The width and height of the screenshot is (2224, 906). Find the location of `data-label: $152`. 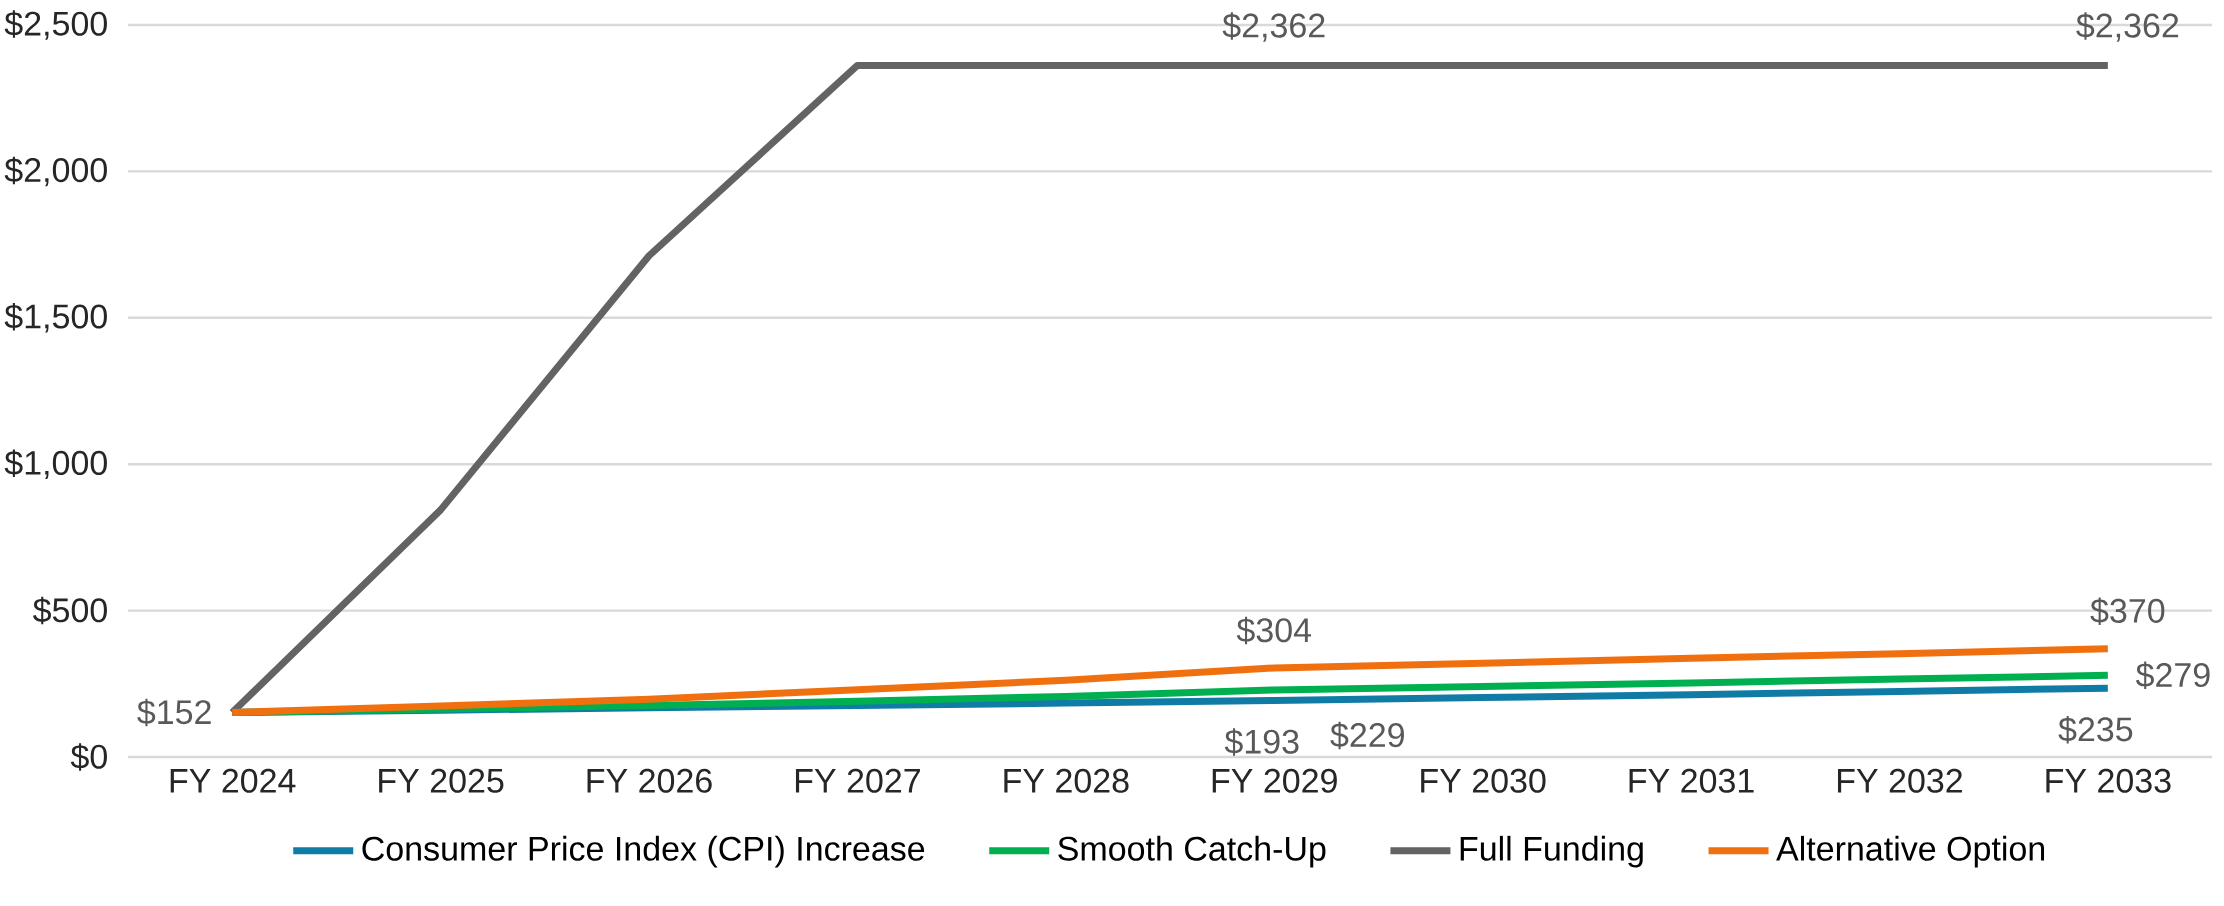

data-label: $152 is located at coordinates (174, 712).